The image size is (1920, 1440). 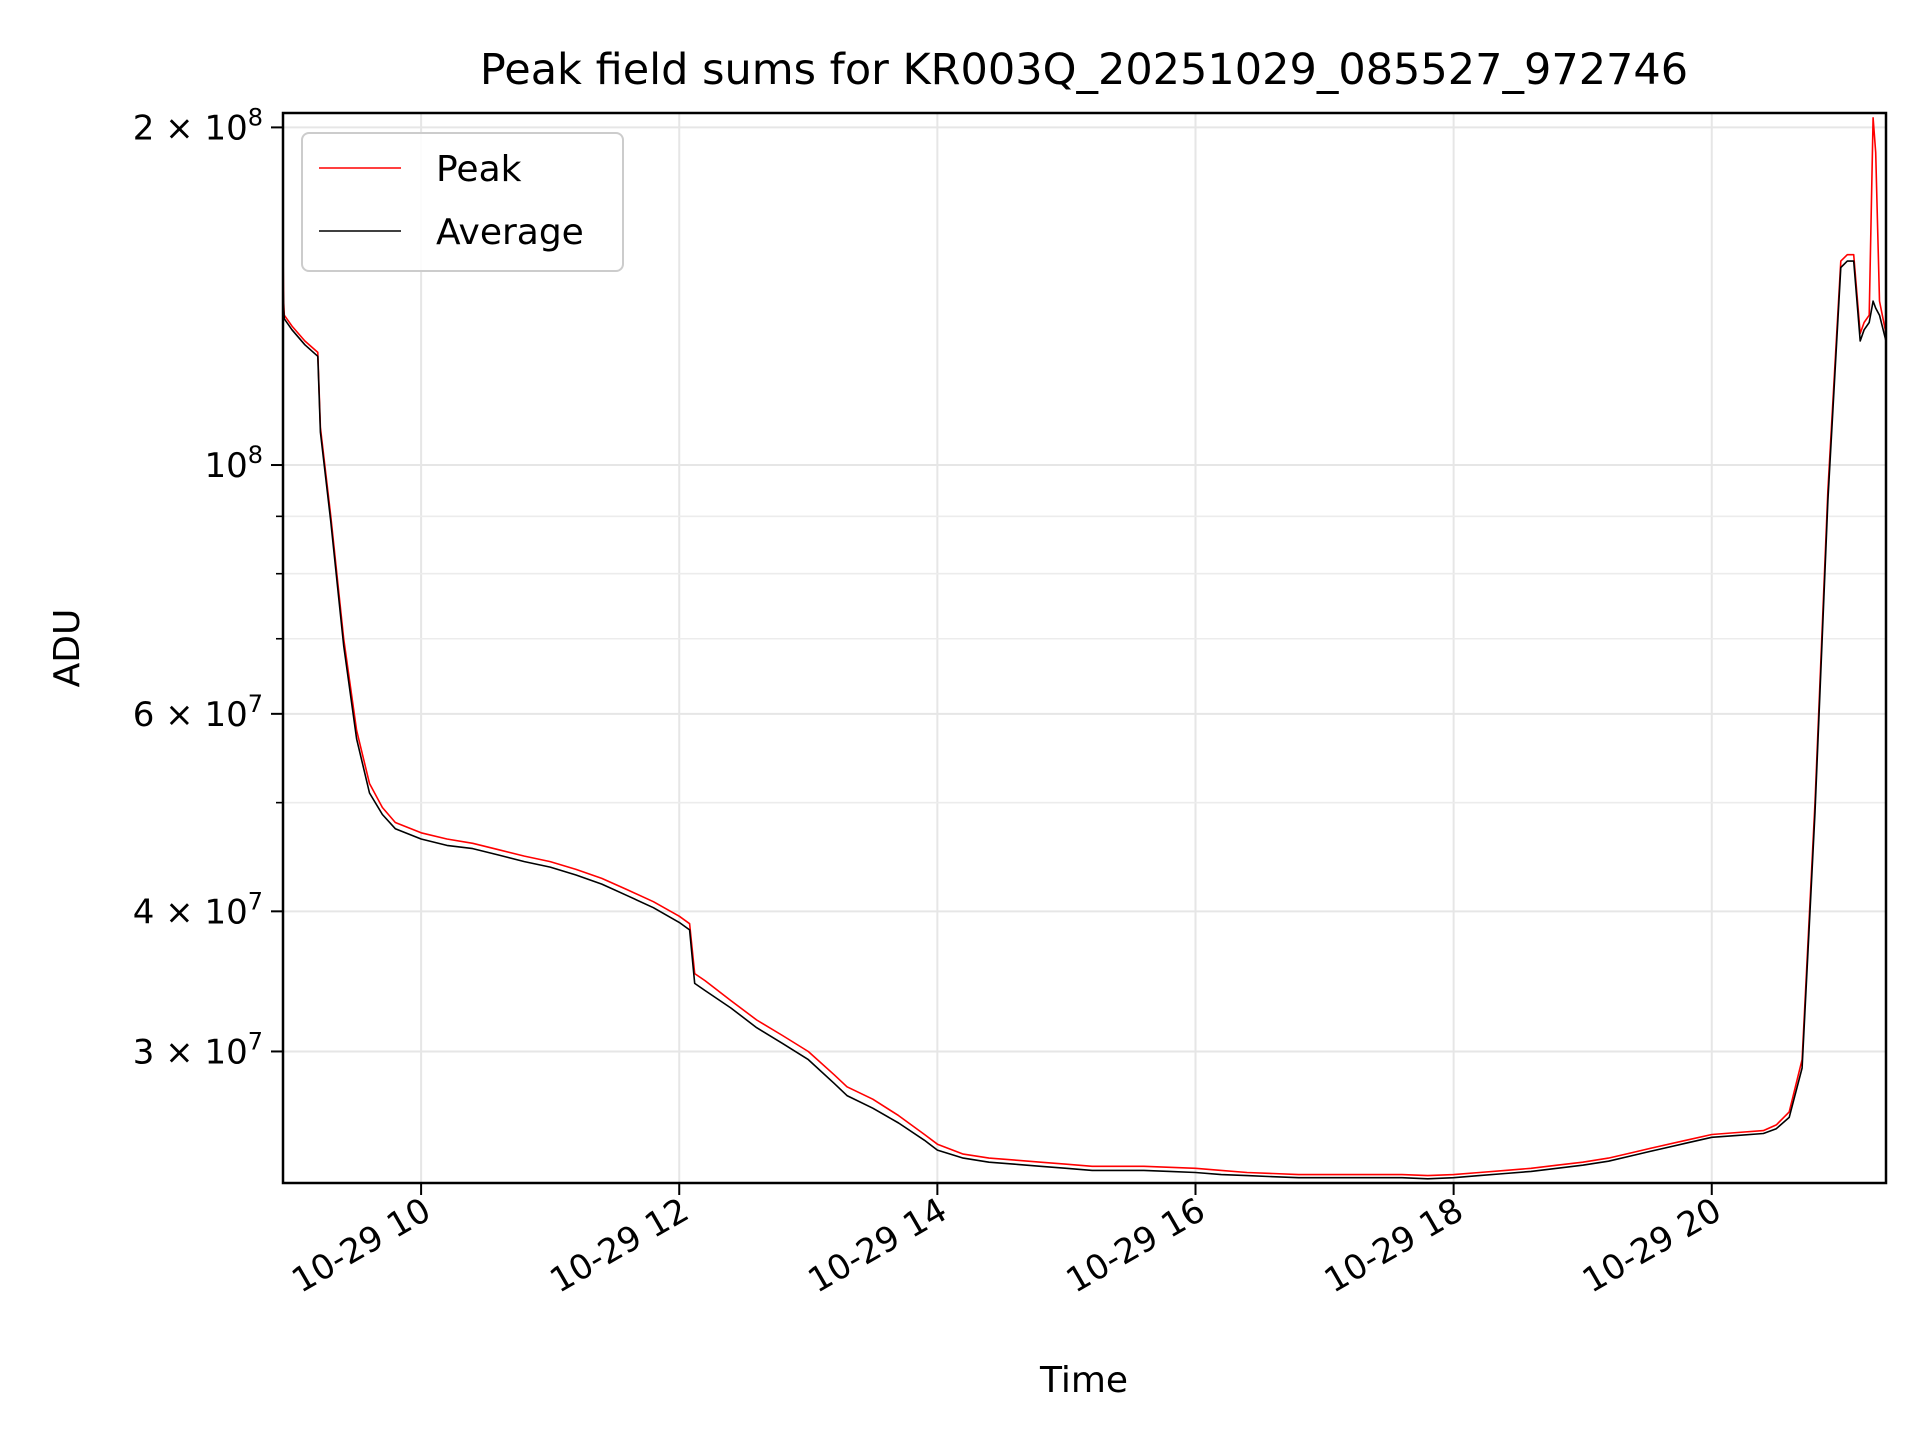 What do you see at coordinates (198, 1049) in the screenshot?
I see `y-tick-label: 3 × 107` at bounding box center [198, 1049].